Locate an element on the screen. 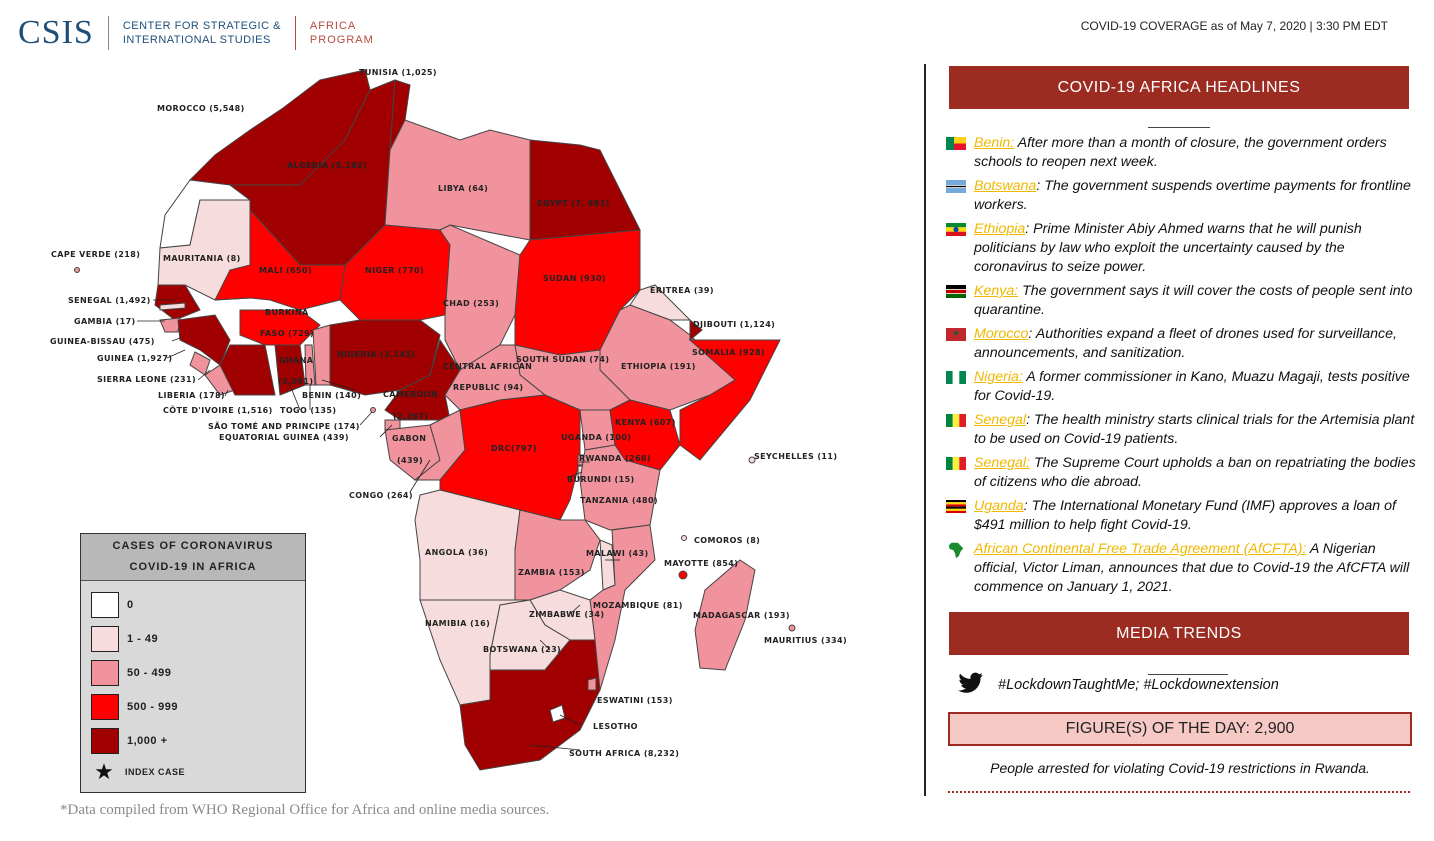 The width and height of the screenshot is (1434, 841). label-sierra-leone: SIERRA LEONE (231) is located at coordinates (146, 379).